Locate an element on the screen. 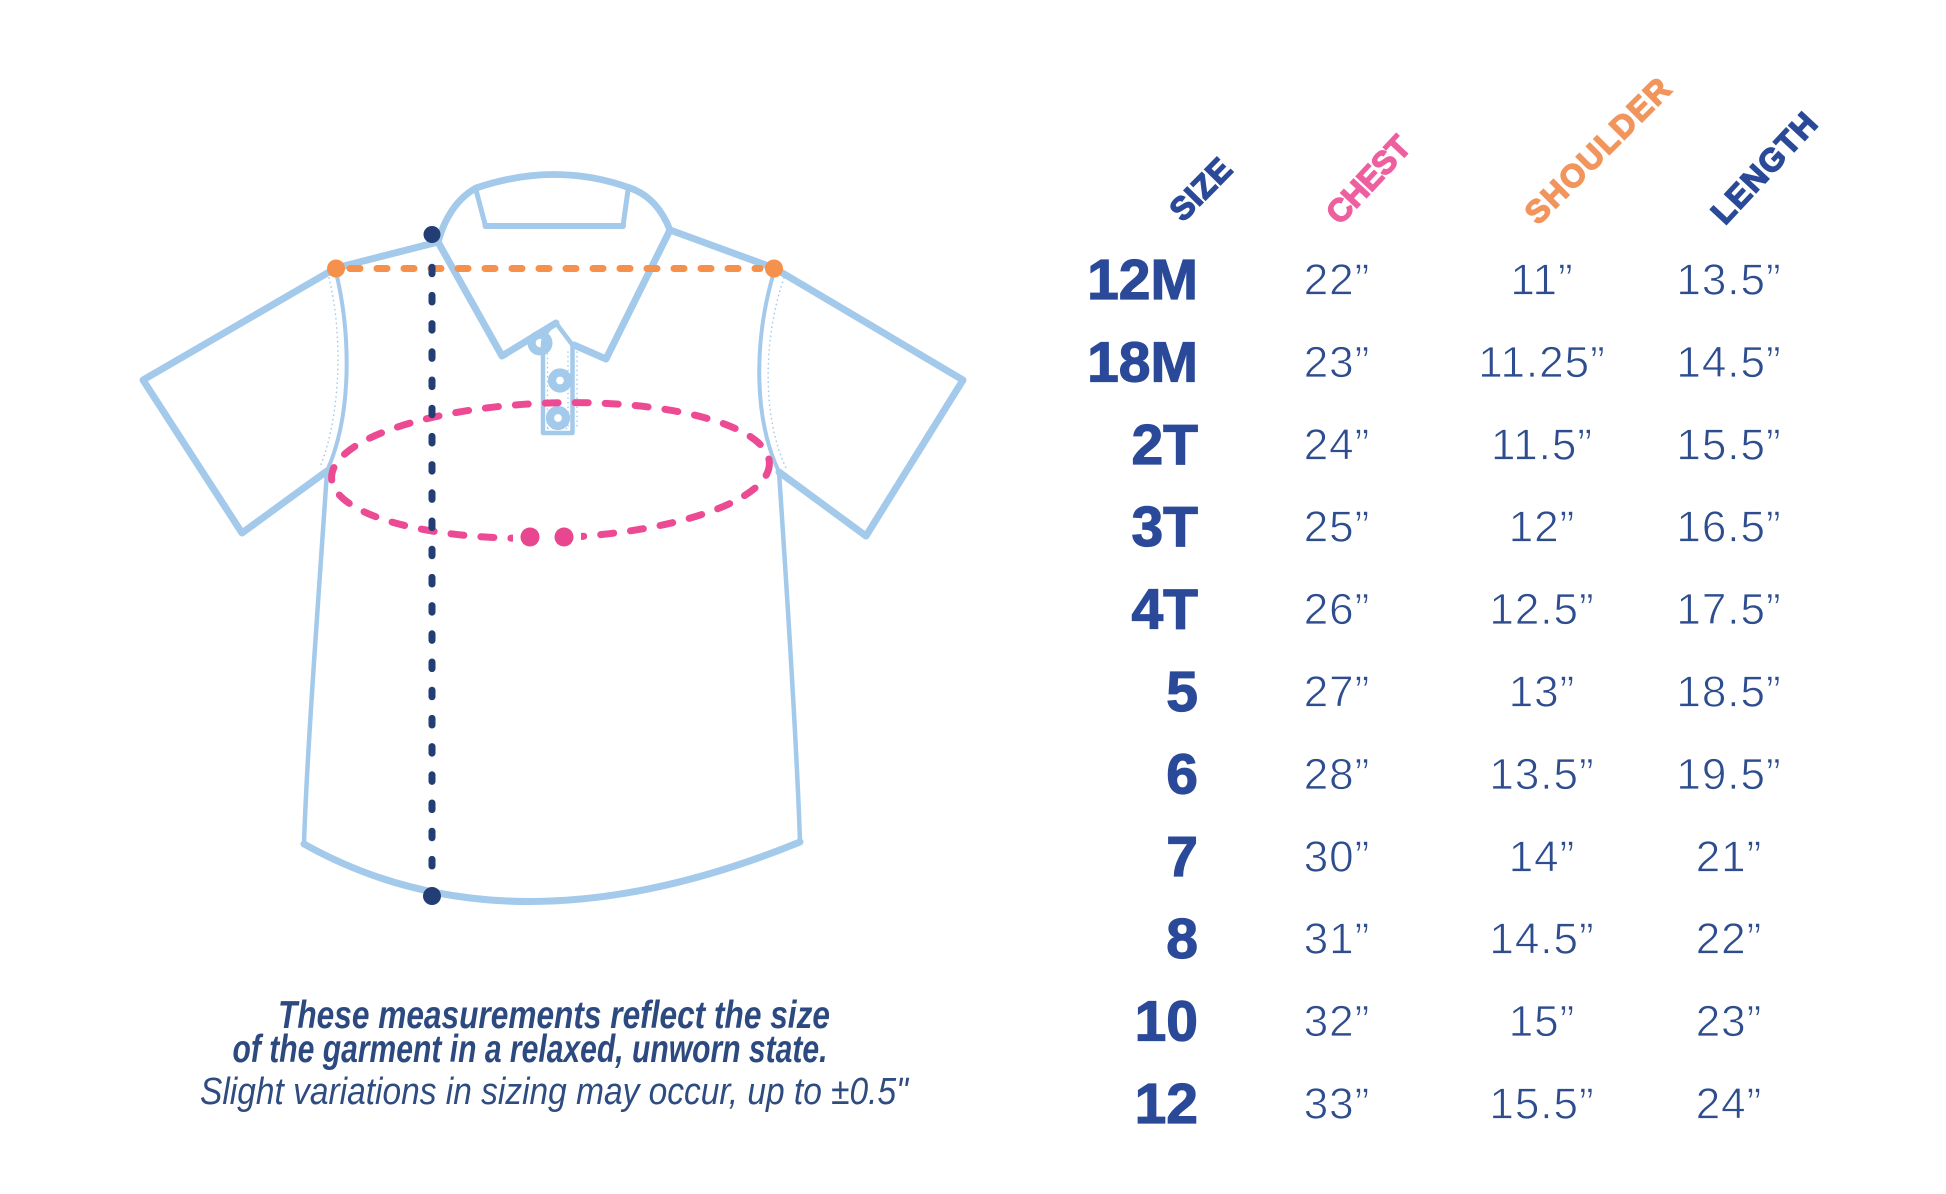 This screenshot has height=1194, width=1946. svg-text: 33” is located at coordinates (1337, 1104).